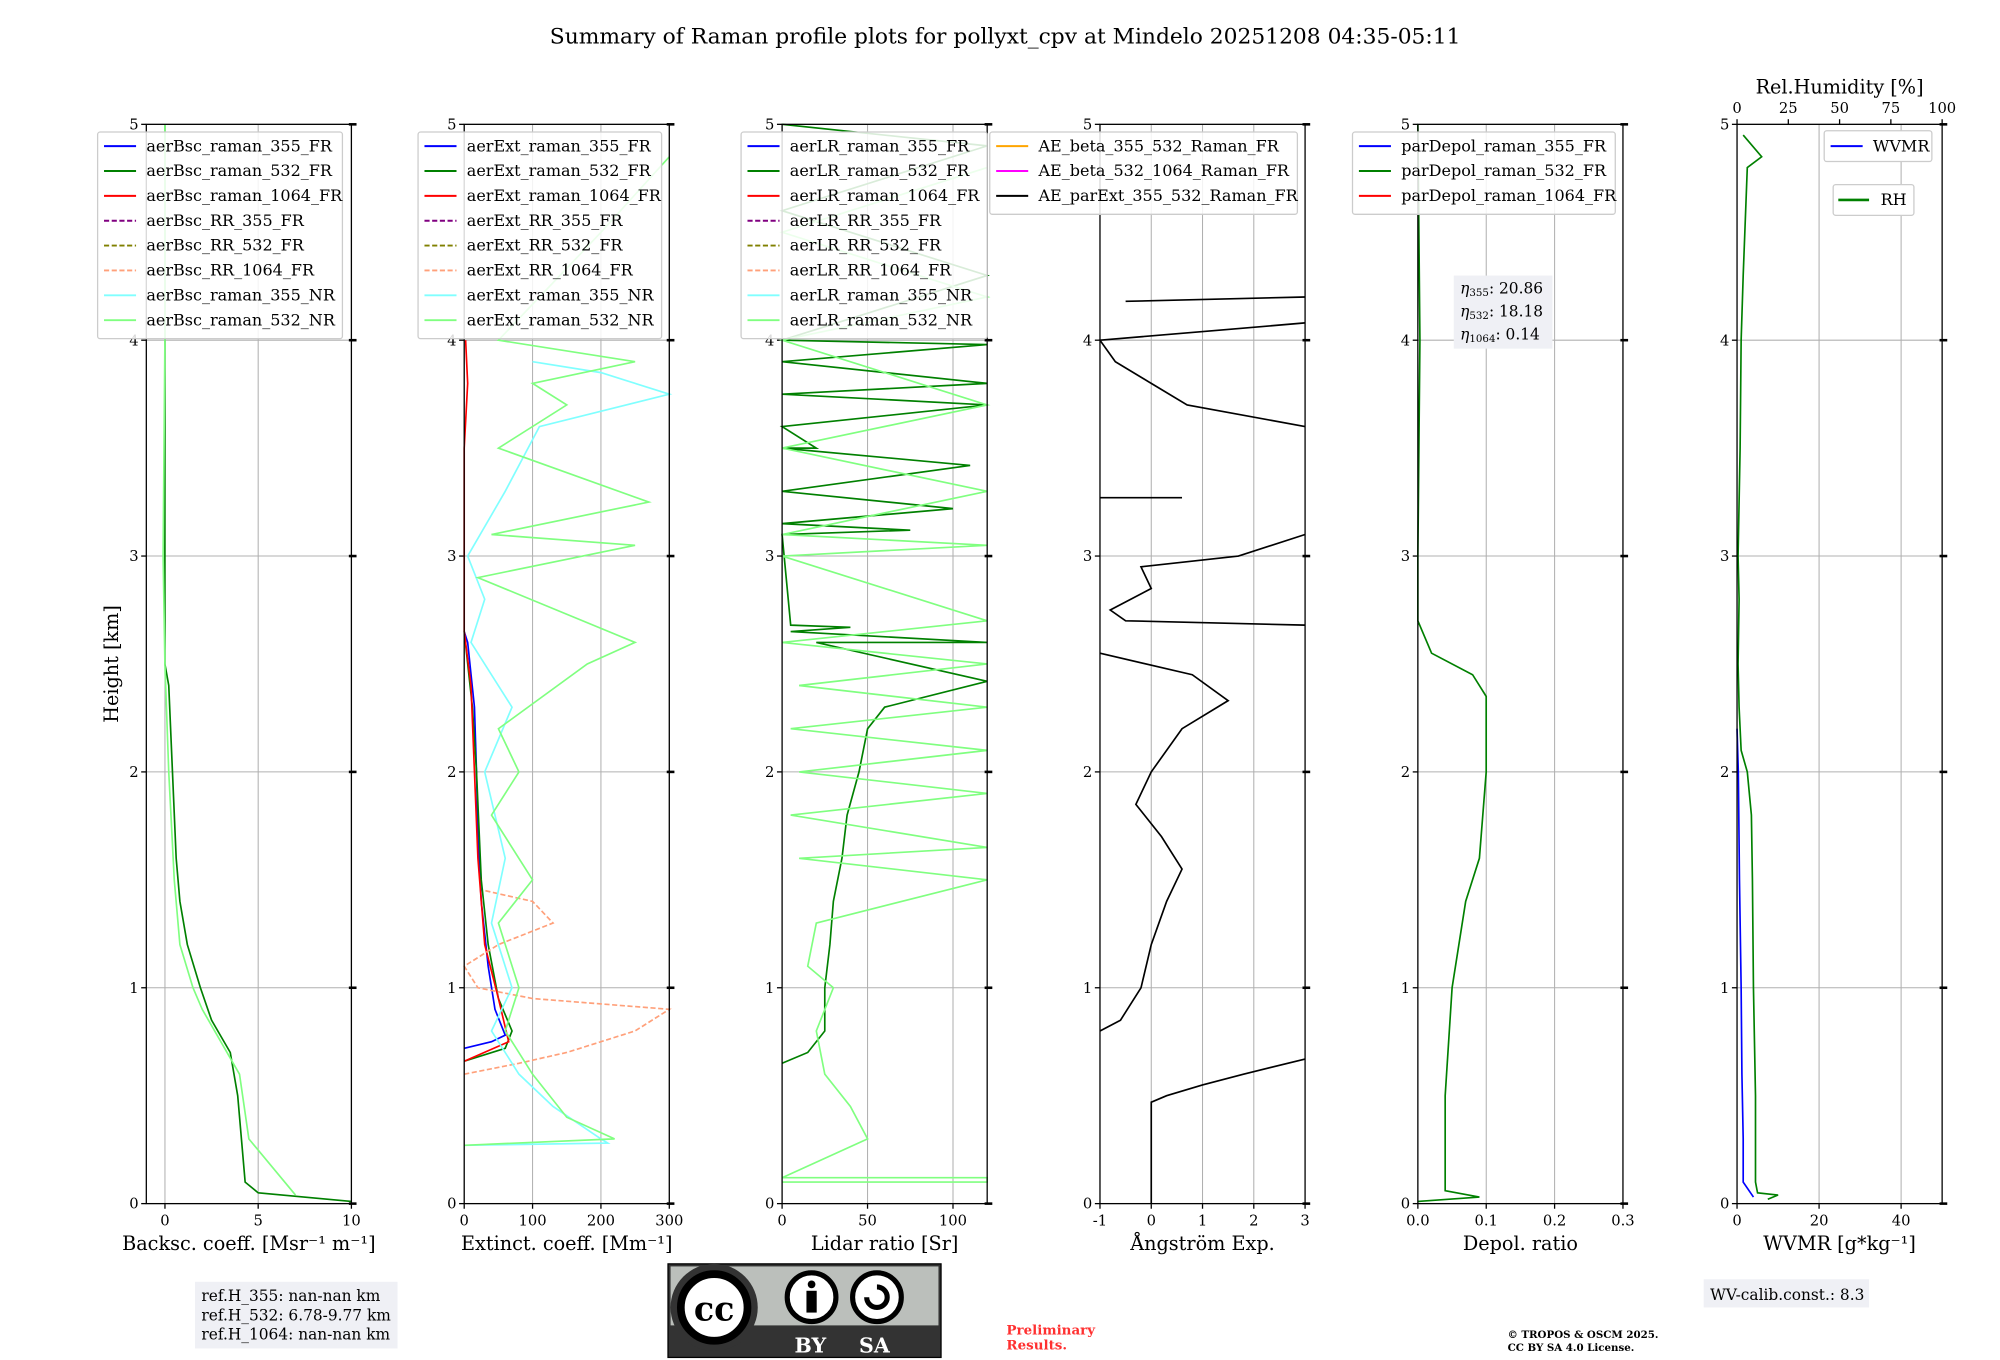  Describe the element at coordinates (1894, 199) in the screenshot. I see `legend-label: RH` at that location.